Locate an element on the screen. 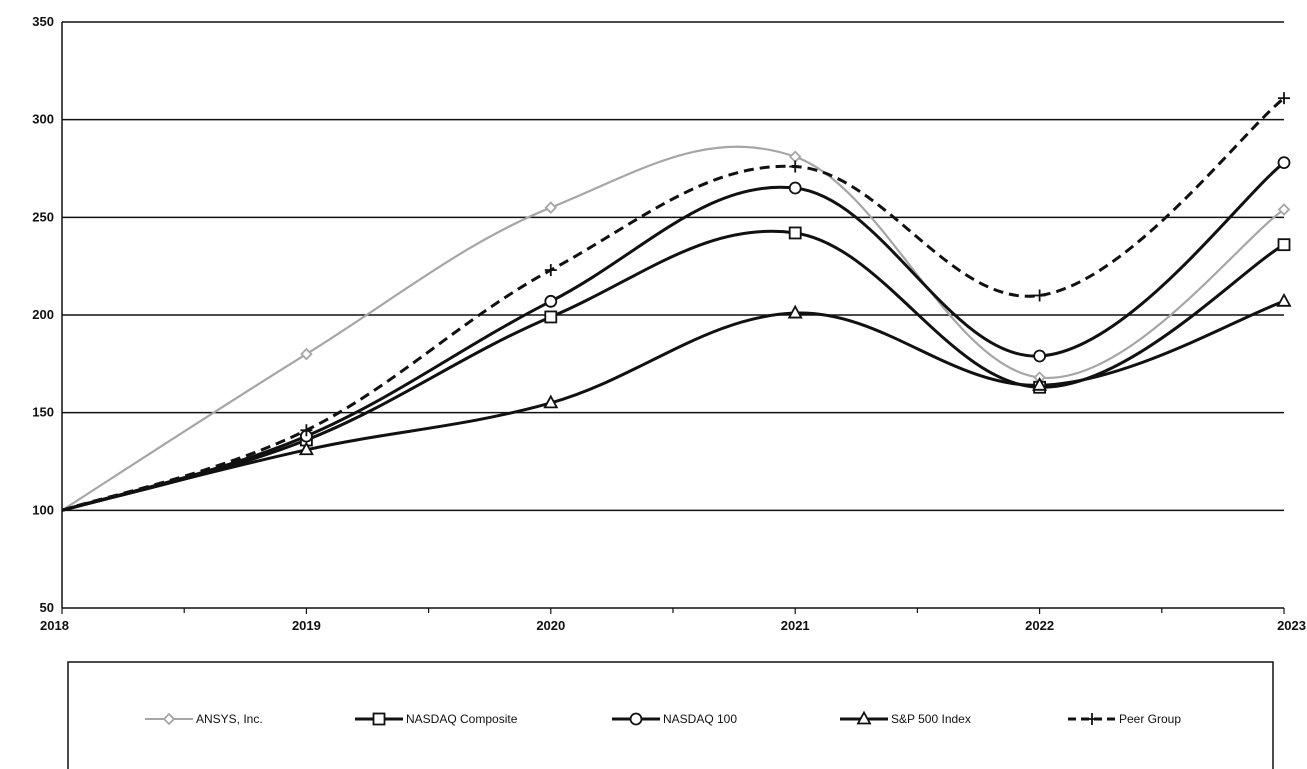 The height and width of the screenshot is (769, 1307). legend-label-3: S&P 500 Index is located at coordinates (931, 719).